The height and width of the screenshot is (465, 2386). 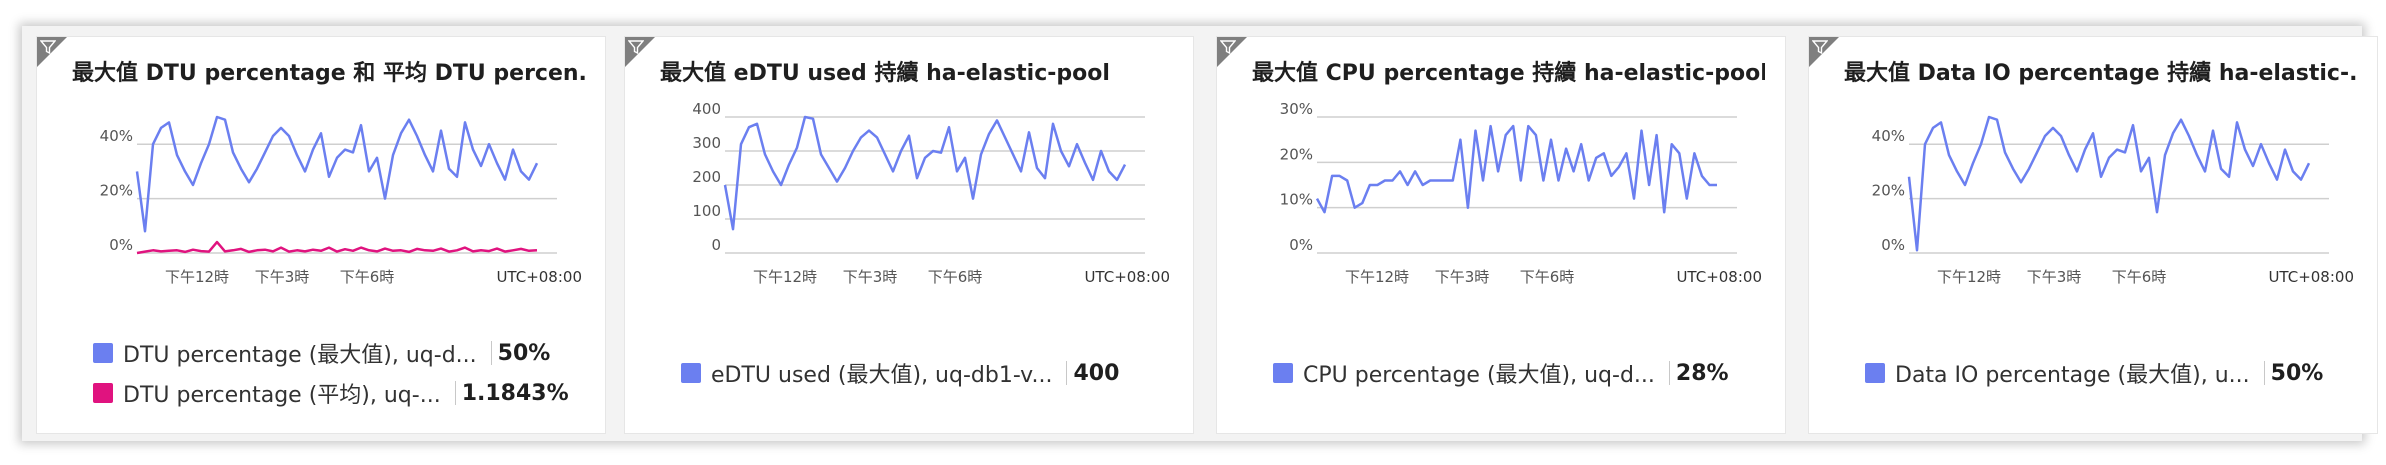 I want to click on legend-value: 1.1843%, so click(x=515, y=393).